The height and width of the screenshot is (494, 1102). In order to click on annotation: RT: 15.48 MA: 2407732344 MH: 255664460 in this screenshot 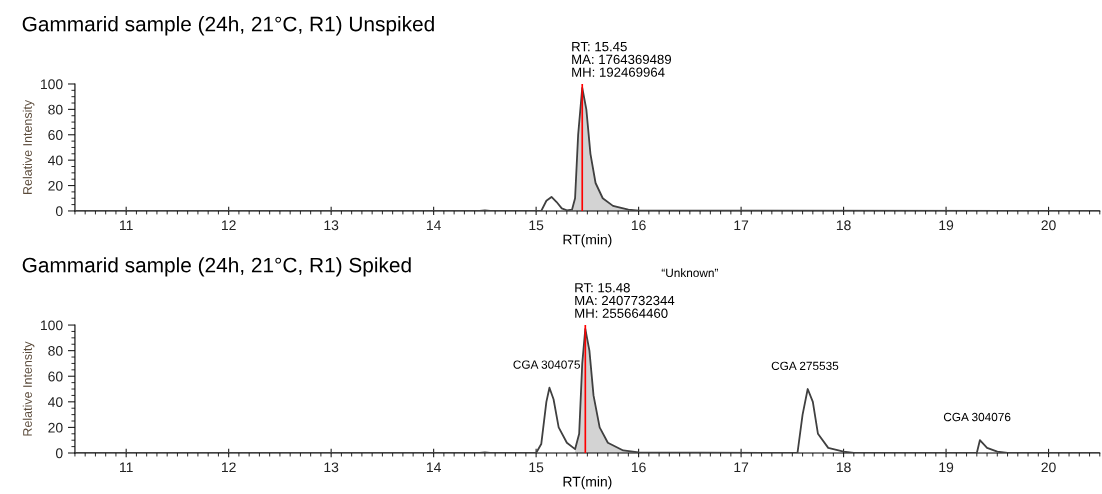, I will do `click(625, 300)`.